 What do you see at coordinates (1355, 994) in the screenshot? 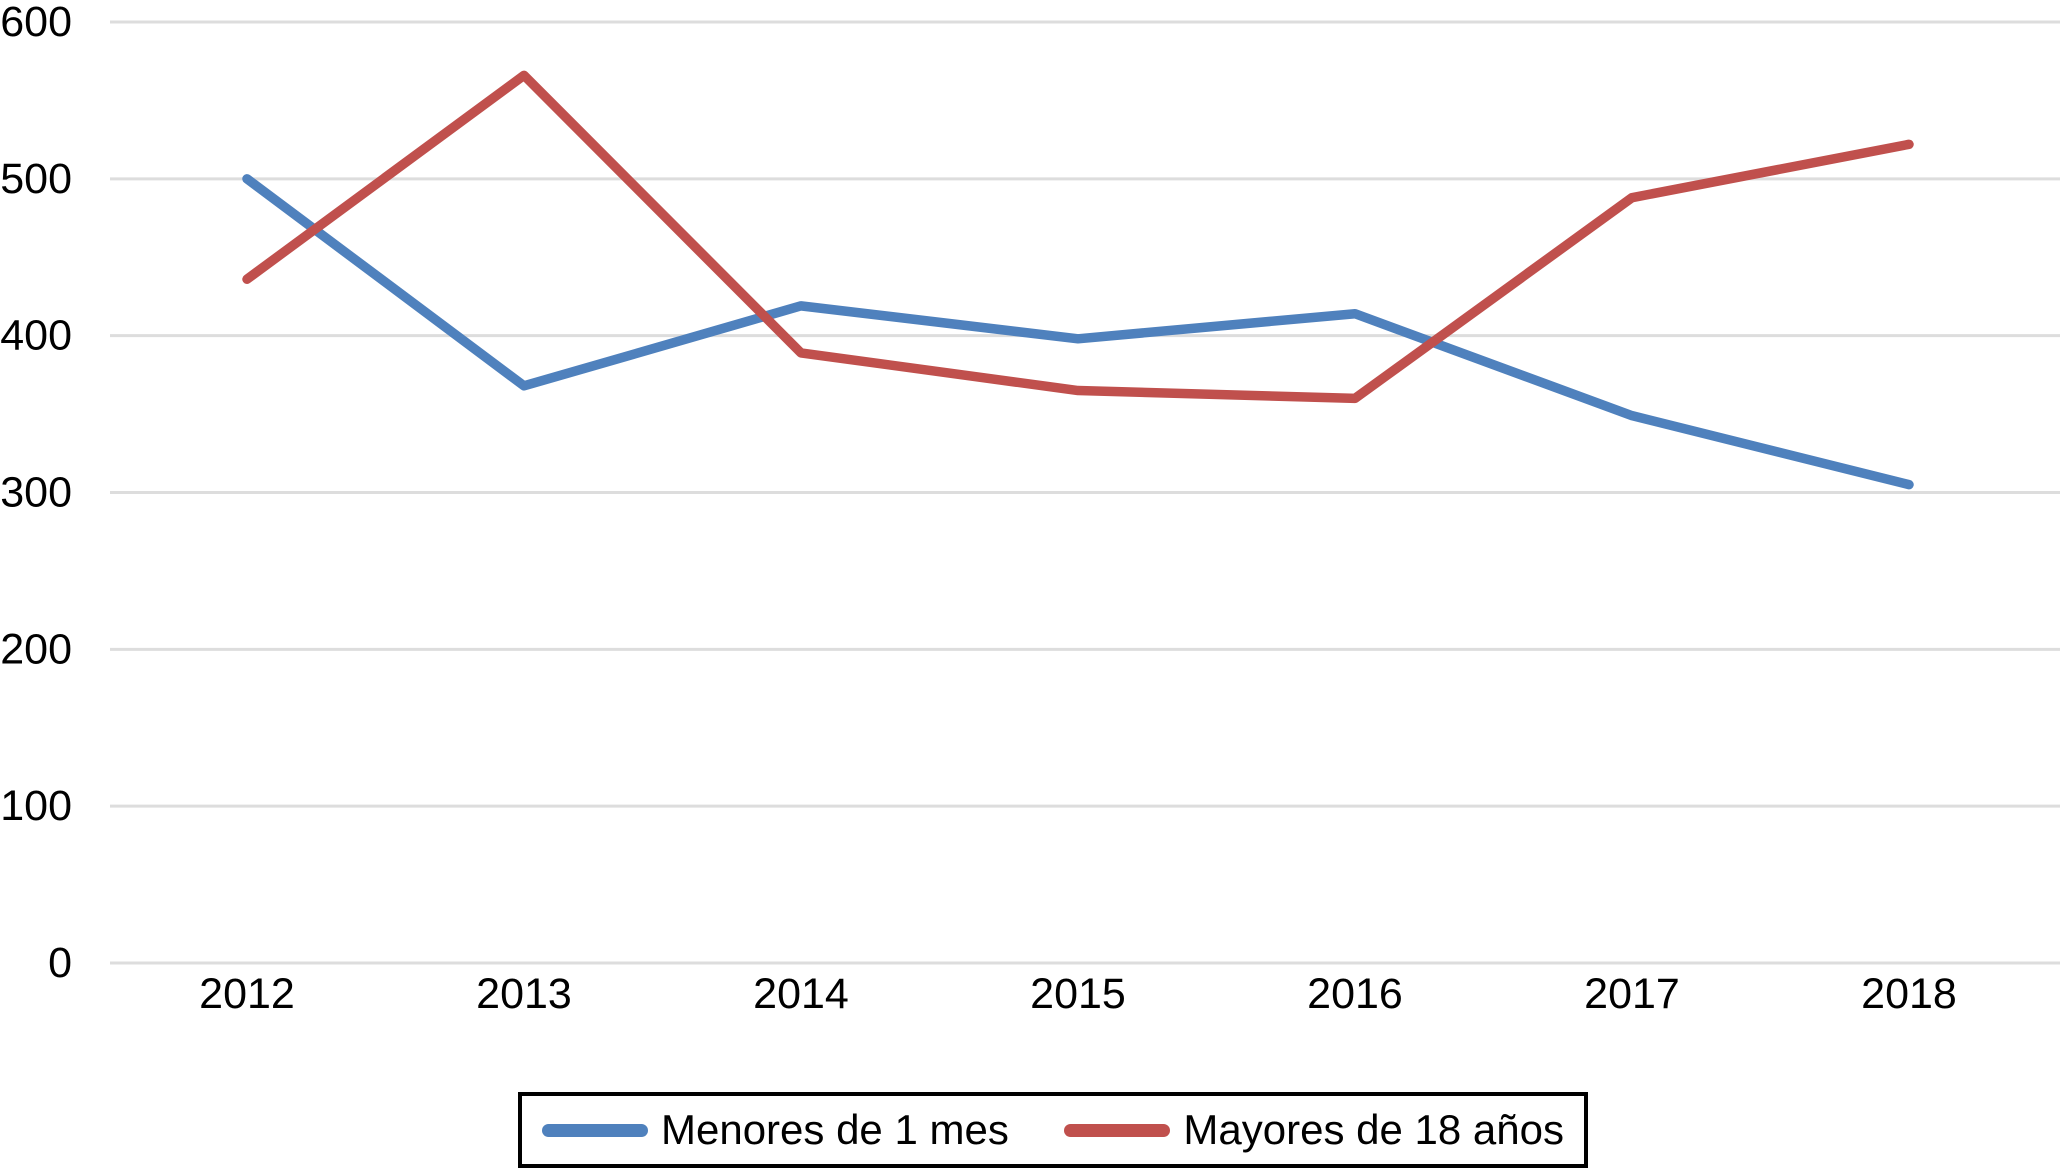
I see `x-tick-label-2016: 2016` at bounding box center [1355, 994].